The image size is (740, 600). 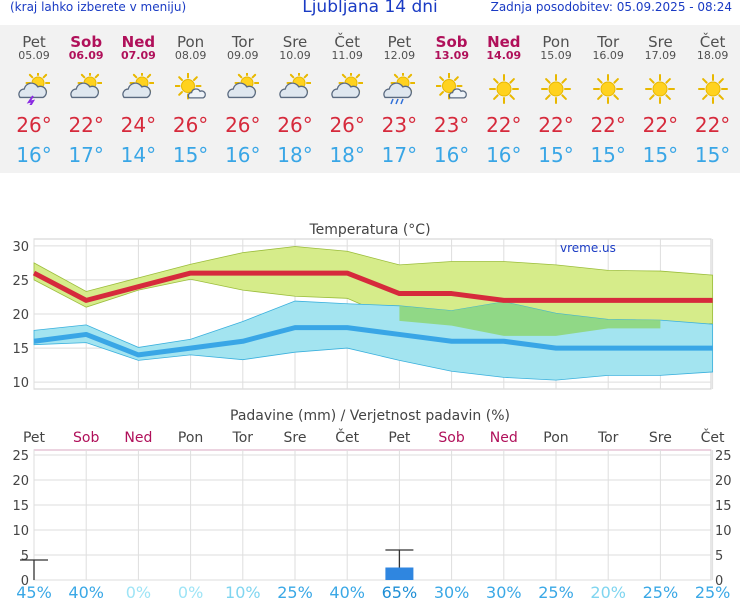 What do you see at coordinates (399, 99) in the screenshot?
I see `day-column: Pet 12.09 23° 17°` at bounding box center [399, 99].